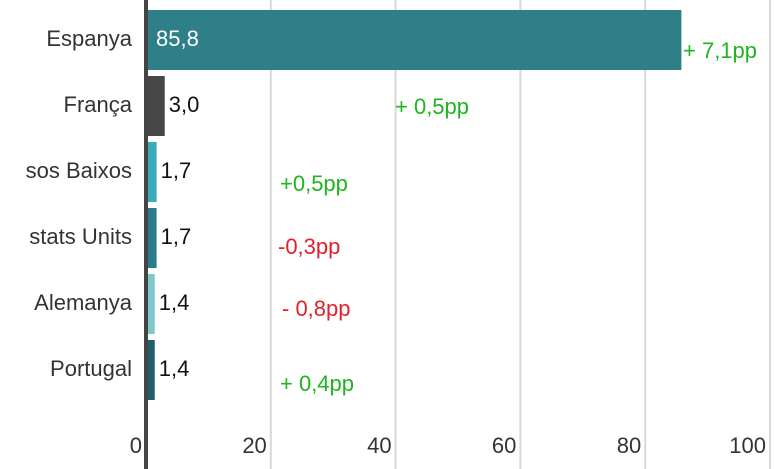  What do you see at coordinates (254, 445) in the screenshot?
I see `x-tick-label: 20` at bounding box center [254, 445].